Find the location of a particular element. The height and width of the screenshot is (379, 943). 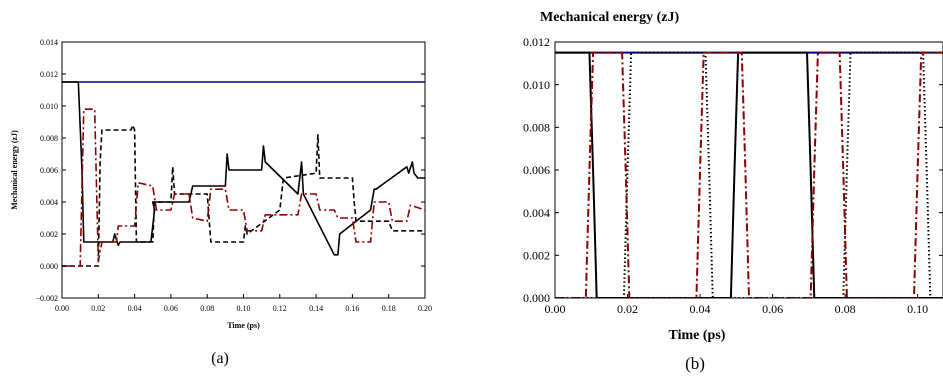

x-tick-label: 0.14 is located at coordinates (316, 308).